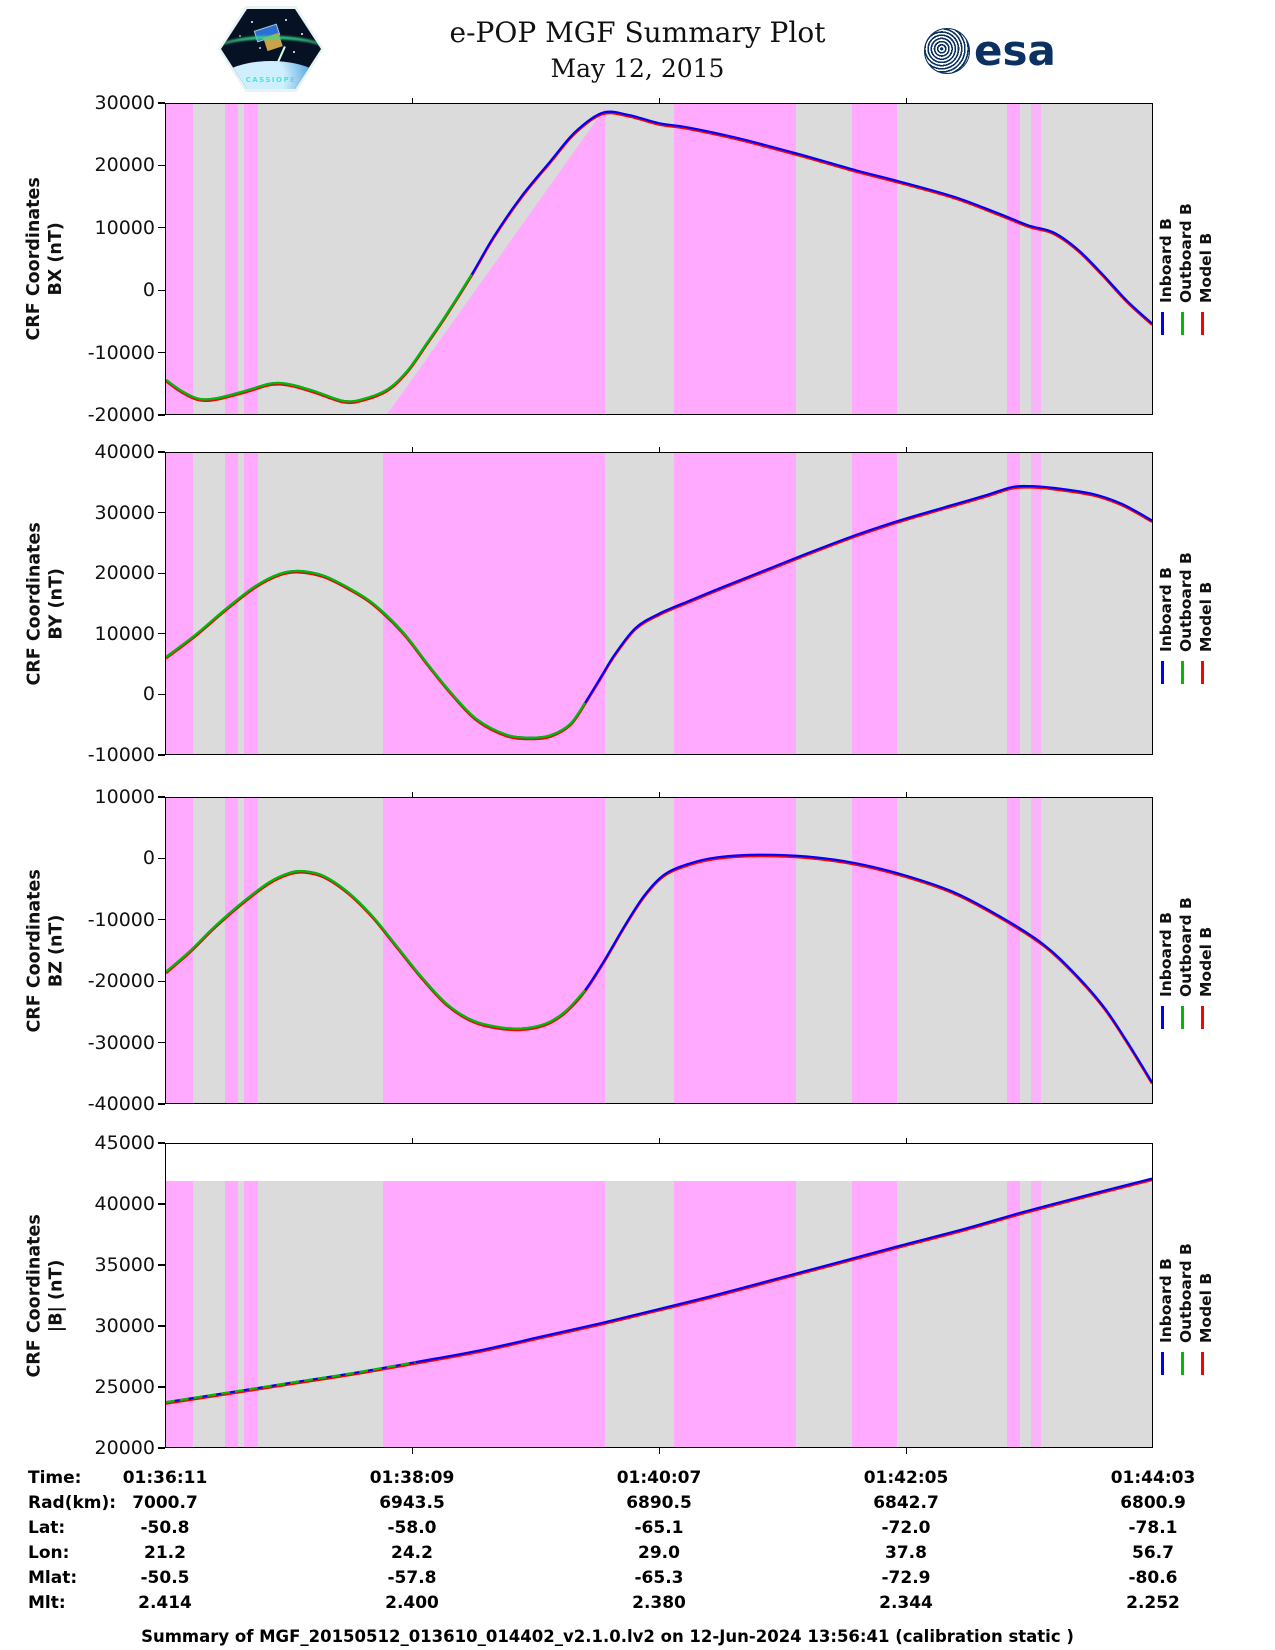  I want to click on table-cell: 6890.5, so click(659, 1503).